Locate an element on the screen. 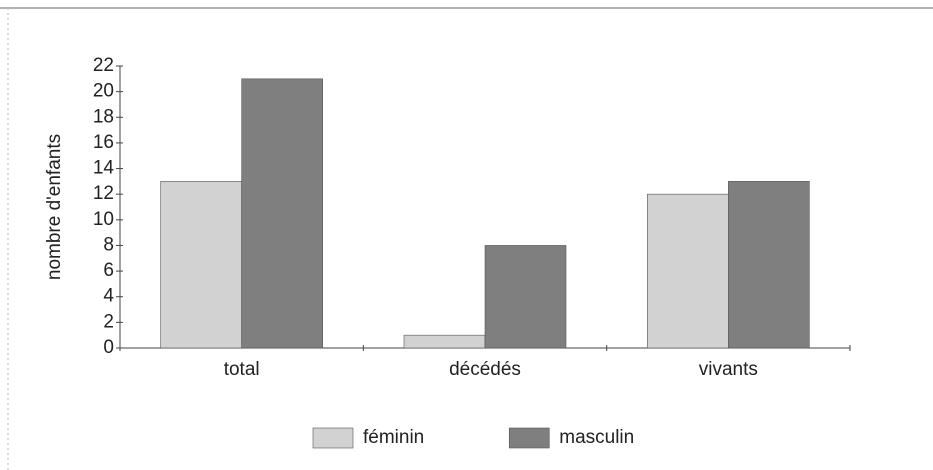 The image size is (933, 470). y-tick-label: 16 is located at coordinates (103, 142).